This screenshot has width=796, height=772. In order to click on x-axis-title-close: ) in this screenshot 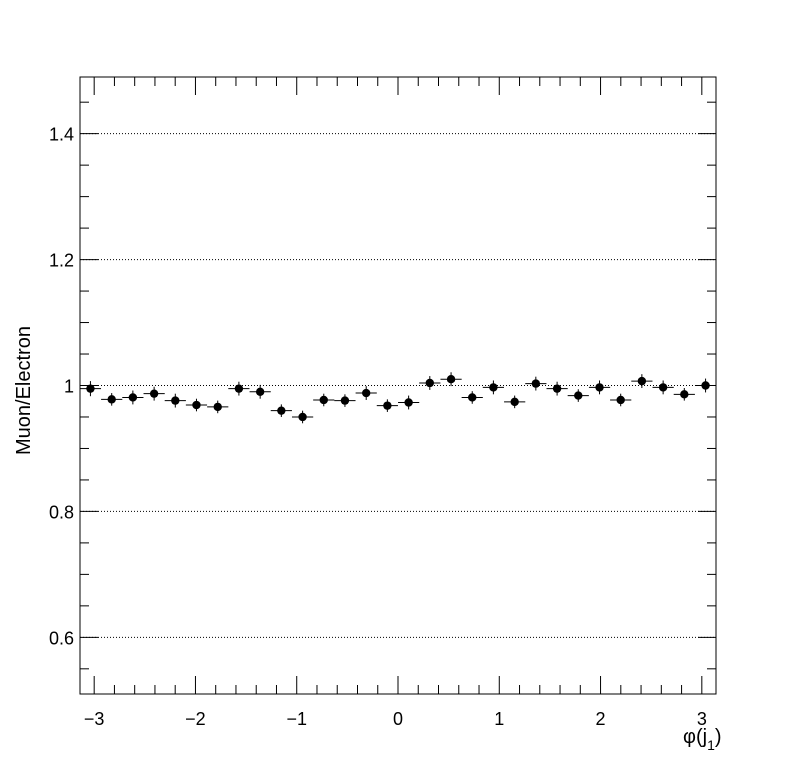, I will do `click(718, 737)`.